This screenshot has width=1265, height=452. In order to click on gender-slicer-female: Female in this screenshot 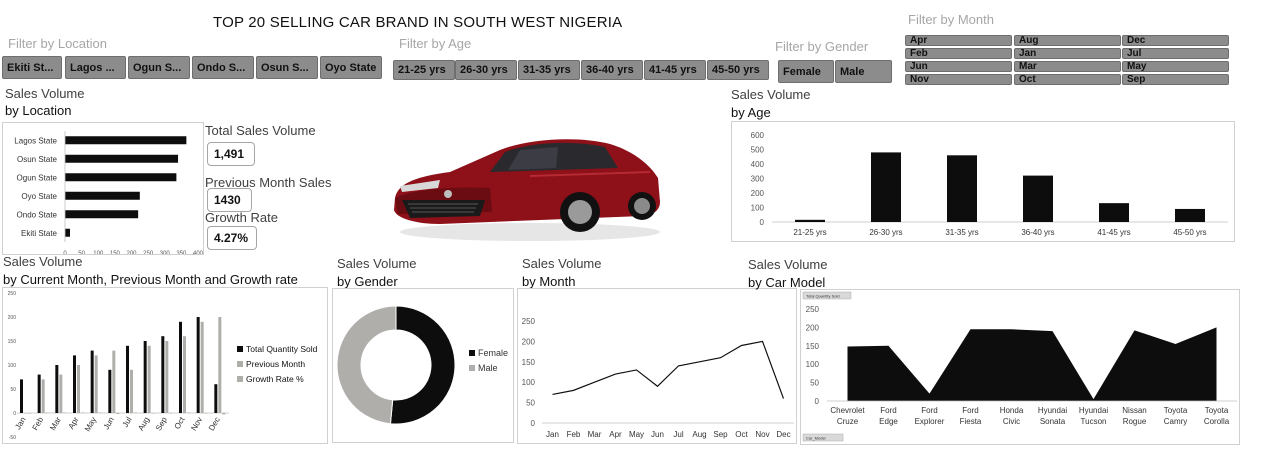, I will do `click(806, 71)`.